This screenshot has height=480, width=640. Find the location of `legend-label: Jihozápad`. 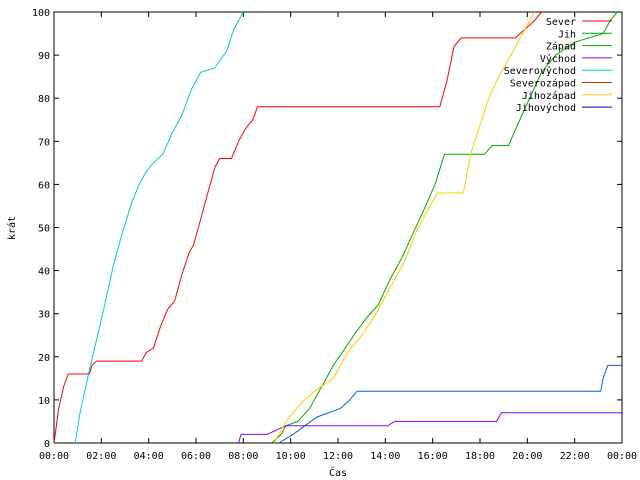

legend-label: Jihozápad is located at coordinates (549, 96).